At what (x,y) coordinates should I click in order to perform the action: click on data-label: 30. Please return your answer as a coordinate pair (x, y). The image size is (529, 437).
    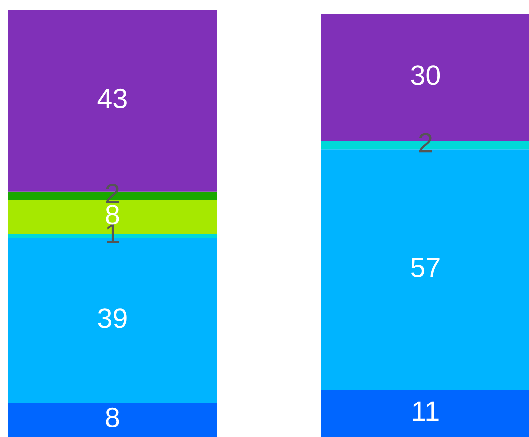
    Looking at the image, I should click on (425, 76).